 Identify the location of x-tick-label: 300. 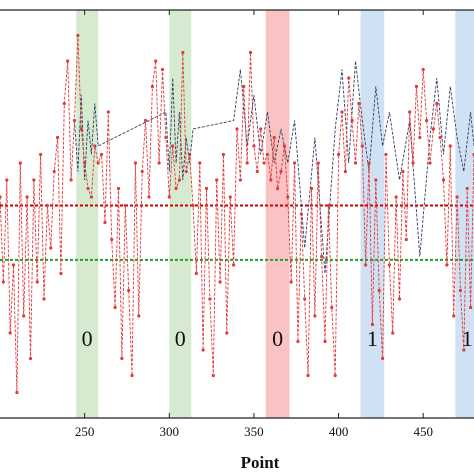
(170, 431).